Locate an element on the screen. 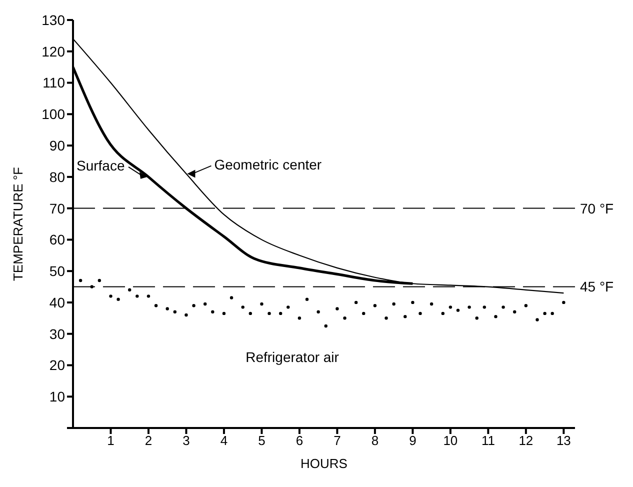 The image size is (633, 487). x-tick-label: 3 is located at coordinates (186, 440).